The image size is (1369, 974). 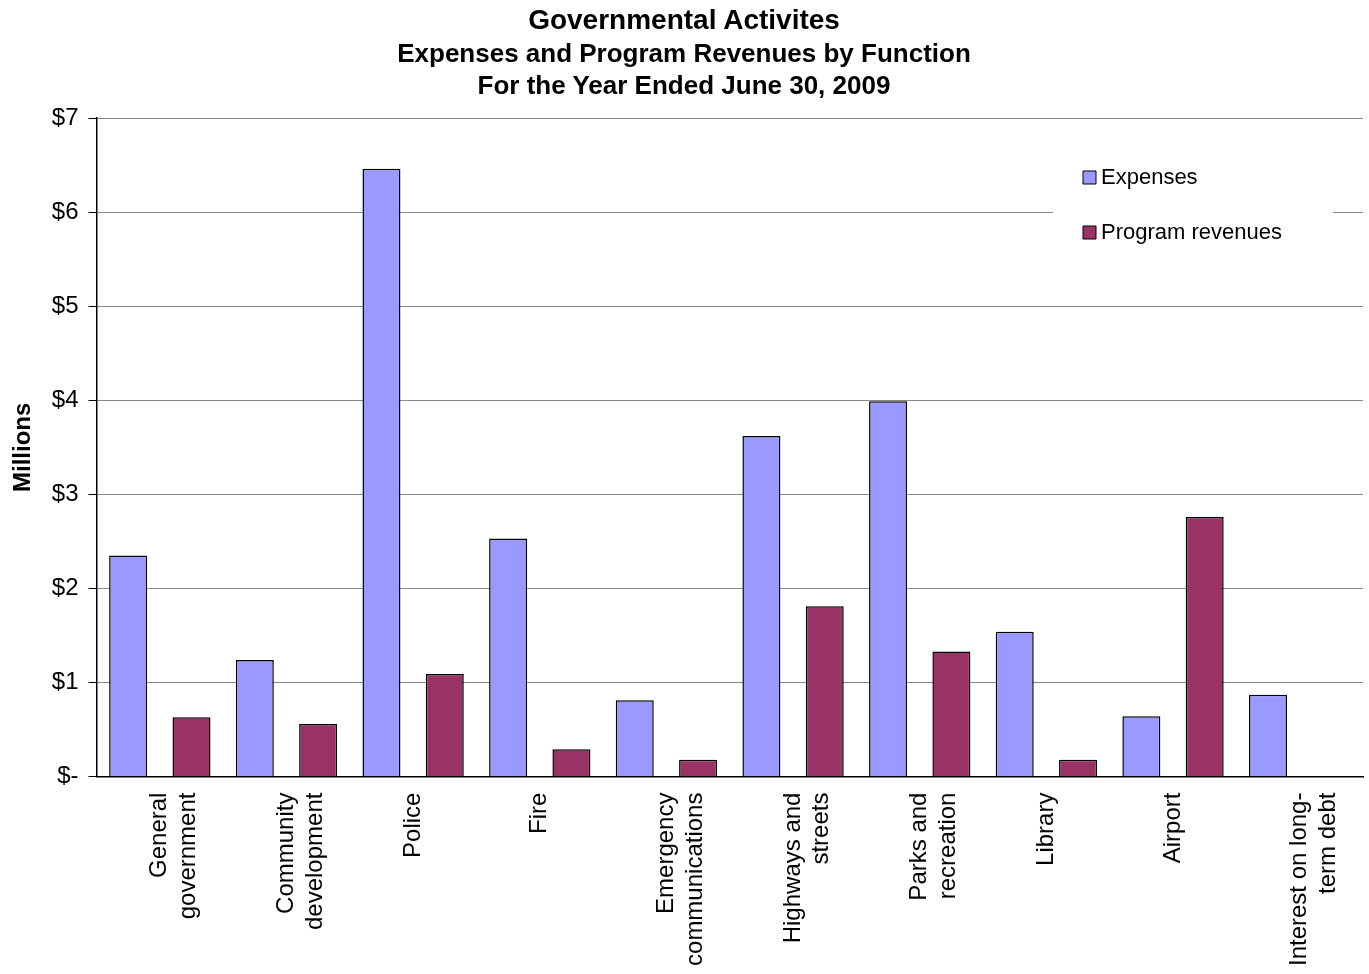 I want to click on y-tick-label: $7, so click(x=65, y=116).